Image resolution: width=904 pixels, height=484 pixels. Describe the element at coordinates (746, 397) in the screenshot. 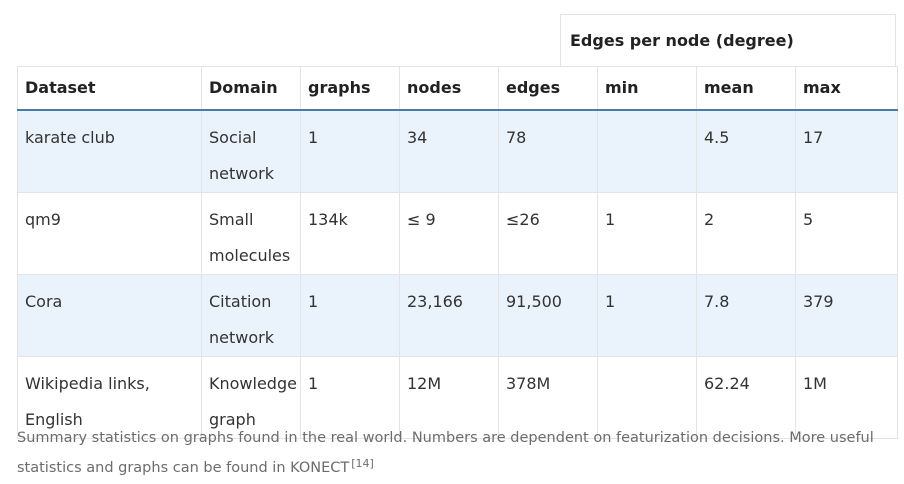

I see `cell-mean: 62.24` at that location.